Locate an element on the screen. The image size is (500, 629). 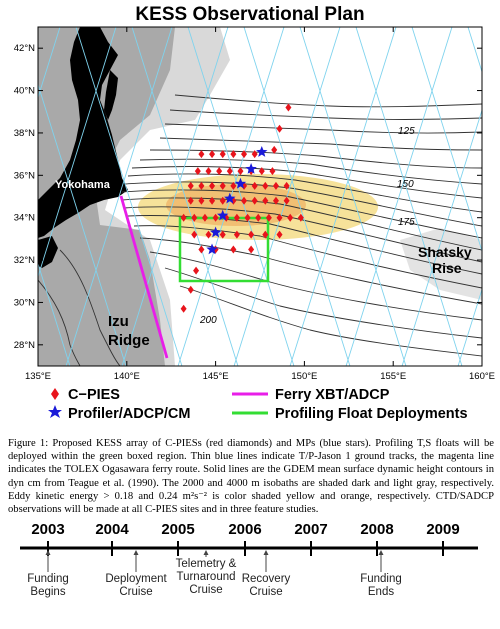
lon-tick-label: 155°E is located at coordinates (393, 376).